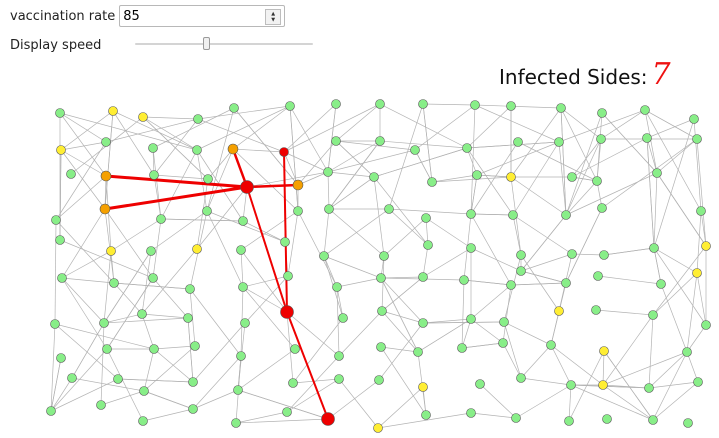  I want to click on spin-down-icon: ▼, so click(273, 20).